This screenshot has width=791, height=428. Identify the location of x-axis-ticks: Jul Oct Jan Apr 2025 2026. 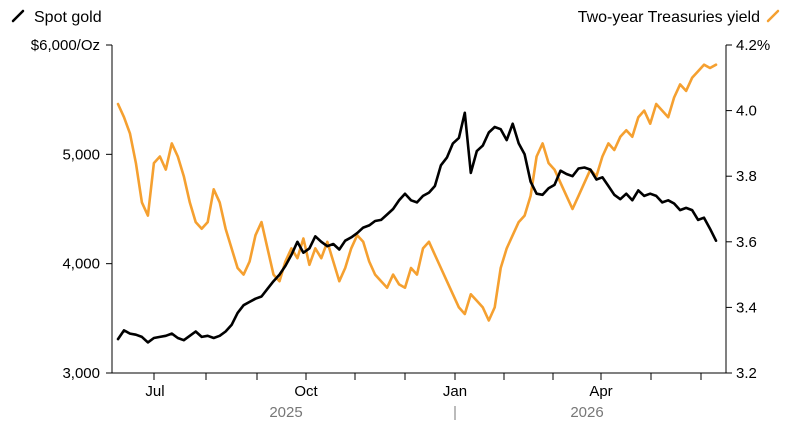
(423, 397).